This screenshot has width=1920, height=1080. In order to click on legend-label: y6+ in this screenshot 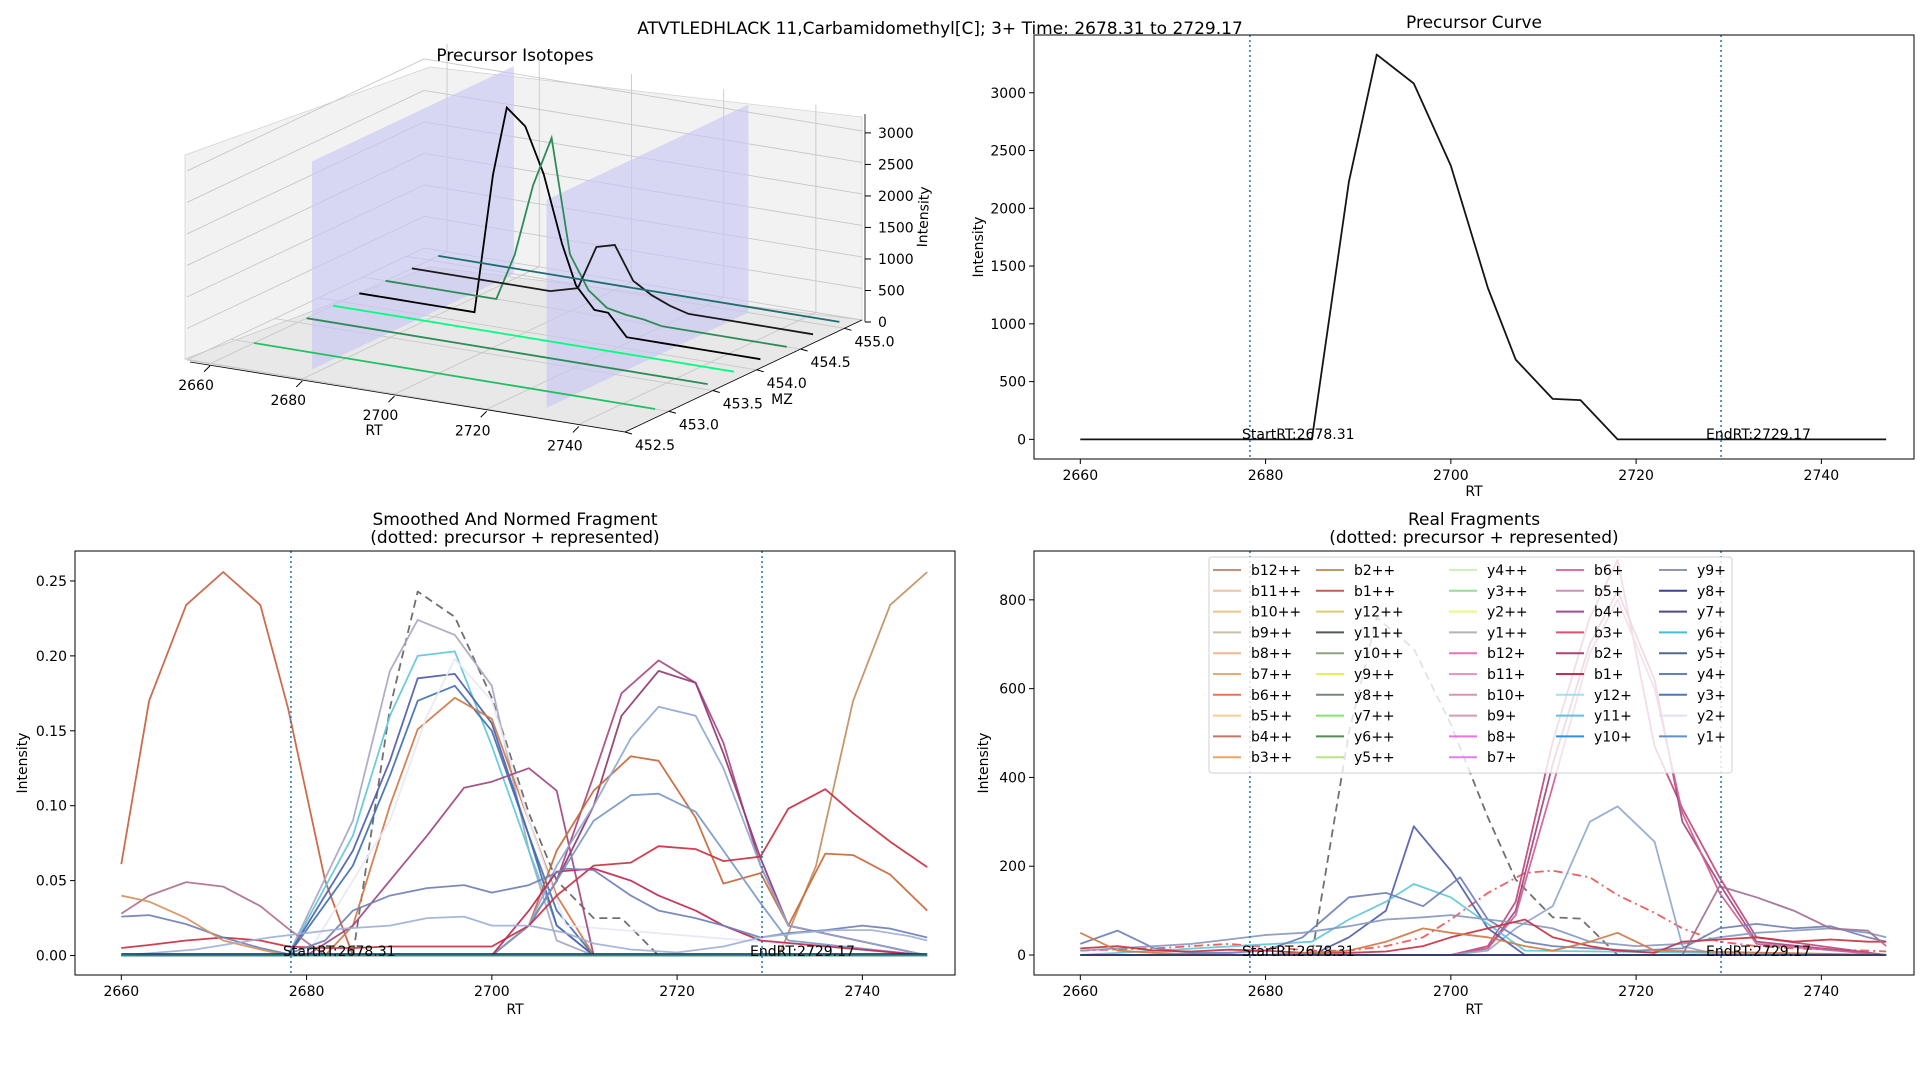, I will do `click(1711, 633)`.